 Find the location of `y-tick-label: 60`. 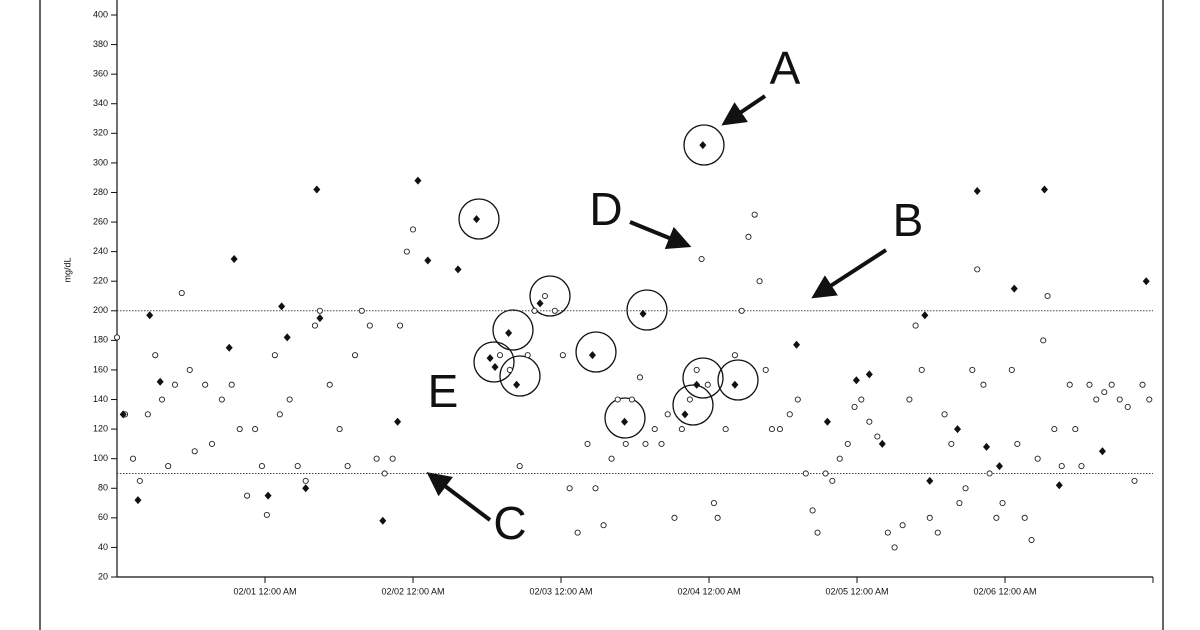

y-tick-label: 60 is located at coordinates (103, 517).